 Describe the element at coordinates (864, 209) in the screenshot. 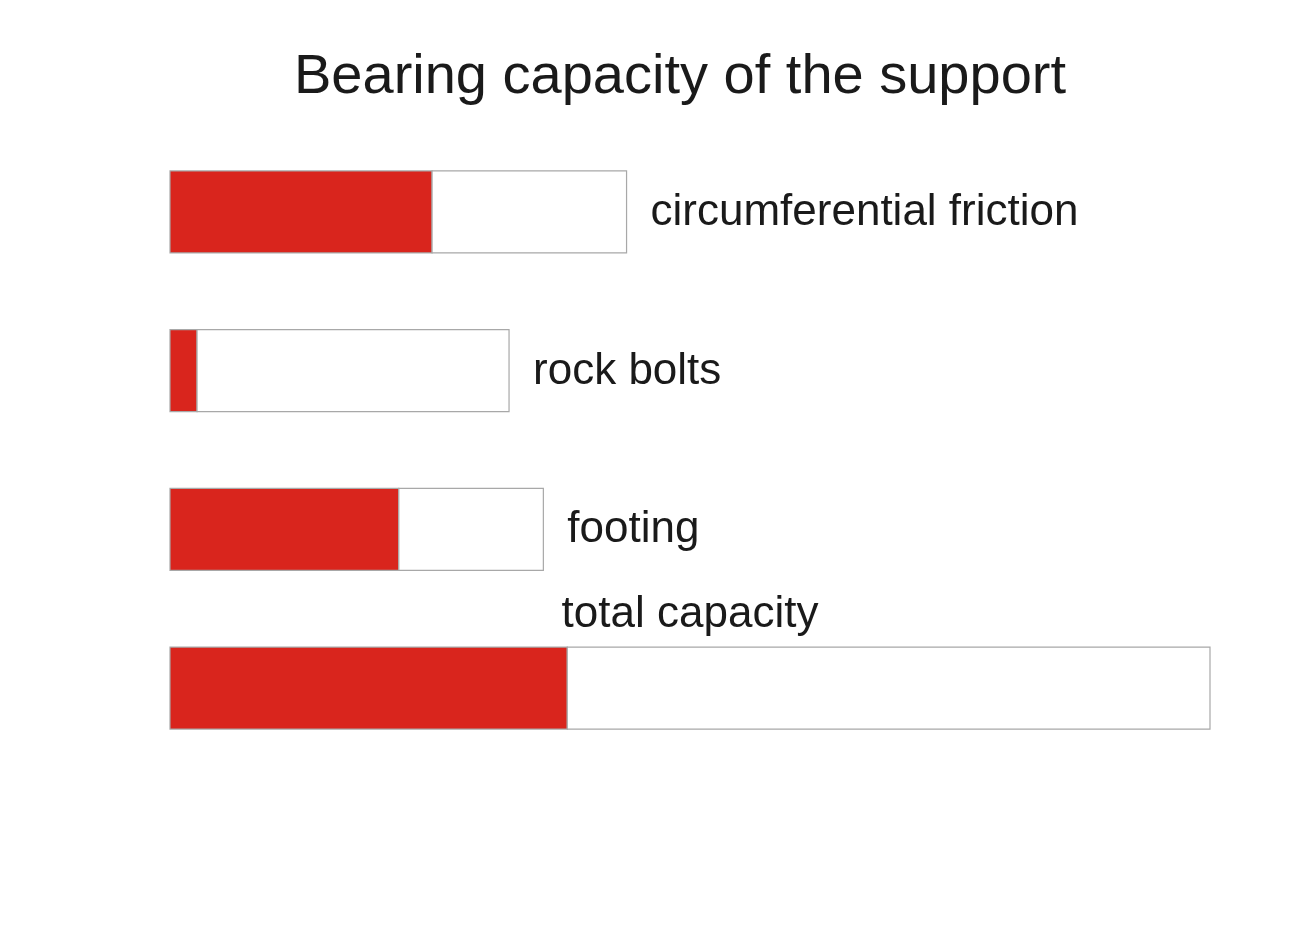

I see `y-tick-label: circumferential friction` at that location.